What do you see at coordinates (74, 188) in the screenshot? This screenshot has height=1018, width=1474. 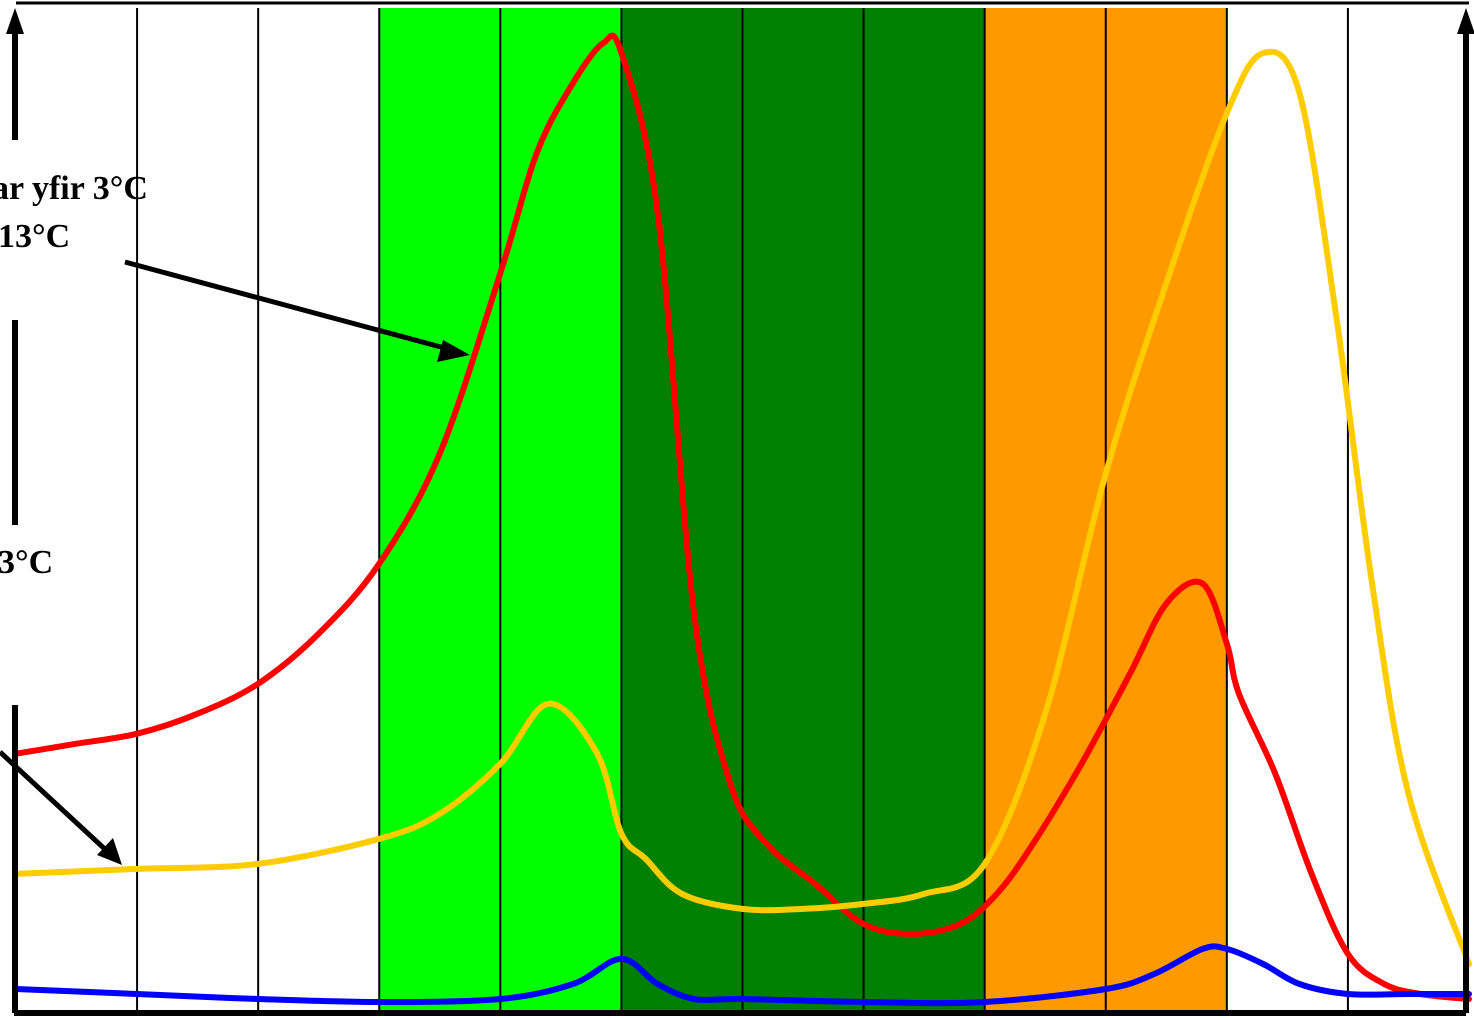 I see `annotation-label-1: ar yfir 3°C` at bounding box center [74, 188].